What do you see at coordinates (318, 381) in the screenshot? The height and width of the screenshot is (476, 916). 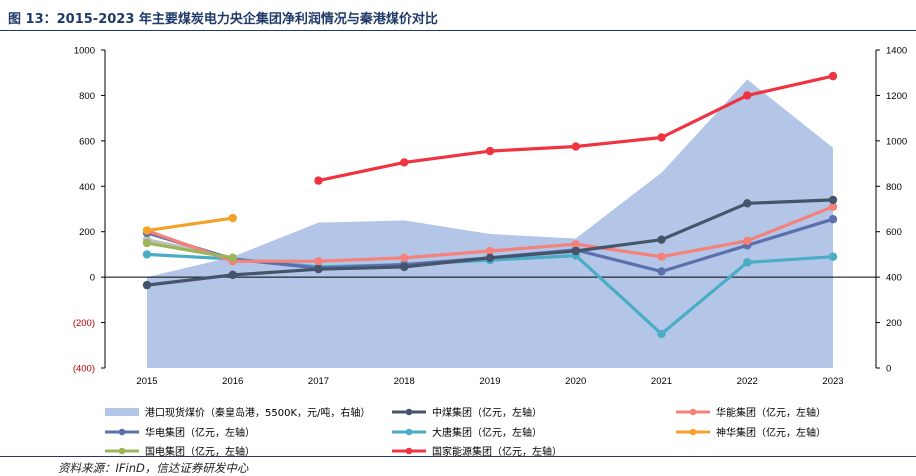 I see `x-tick-label: 2017` at bounding box center [318, 381].